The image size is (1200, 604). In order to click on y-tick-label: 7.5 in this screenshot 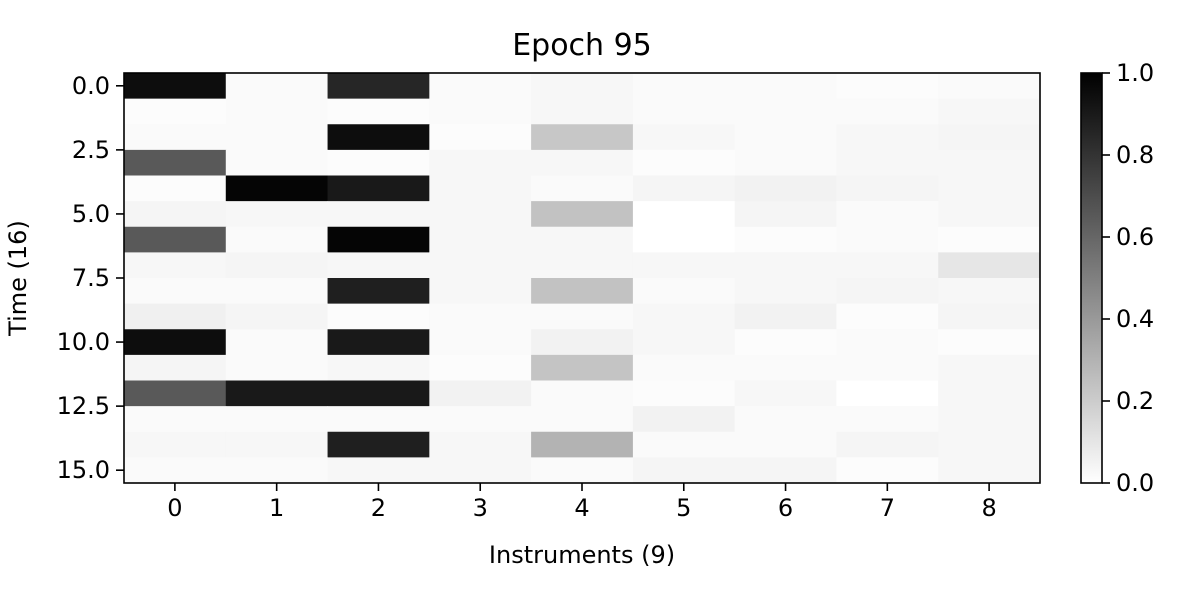, I will do `click(91, 278)`.